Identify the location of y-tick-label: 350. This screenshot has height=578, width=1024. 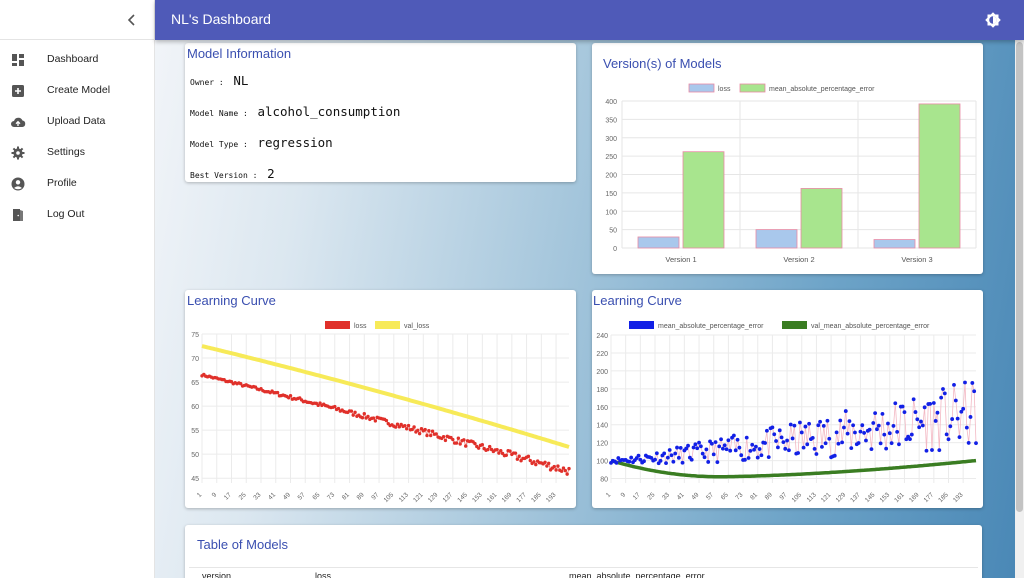
(611, 120).